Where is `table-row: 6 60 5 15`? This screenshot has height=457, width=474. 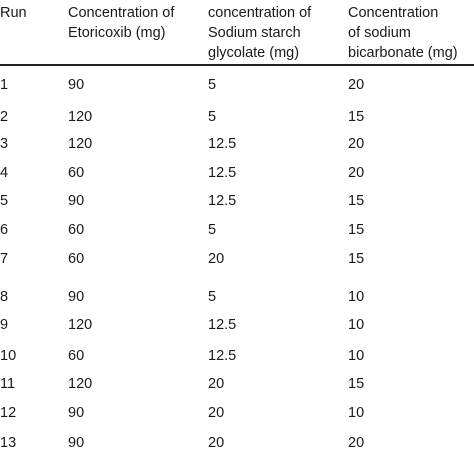
table-row: 6 60 5 15 is located at coordinates (237, 230).